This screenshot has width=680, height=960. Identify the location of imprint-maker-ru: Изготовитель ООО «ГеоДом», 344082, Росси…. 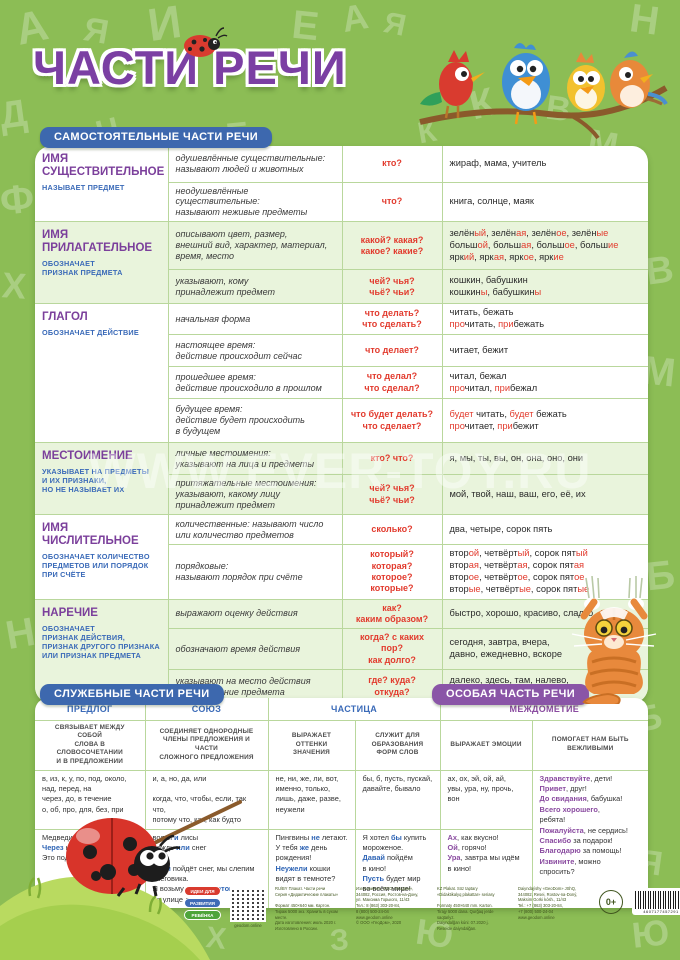
(387, 906).